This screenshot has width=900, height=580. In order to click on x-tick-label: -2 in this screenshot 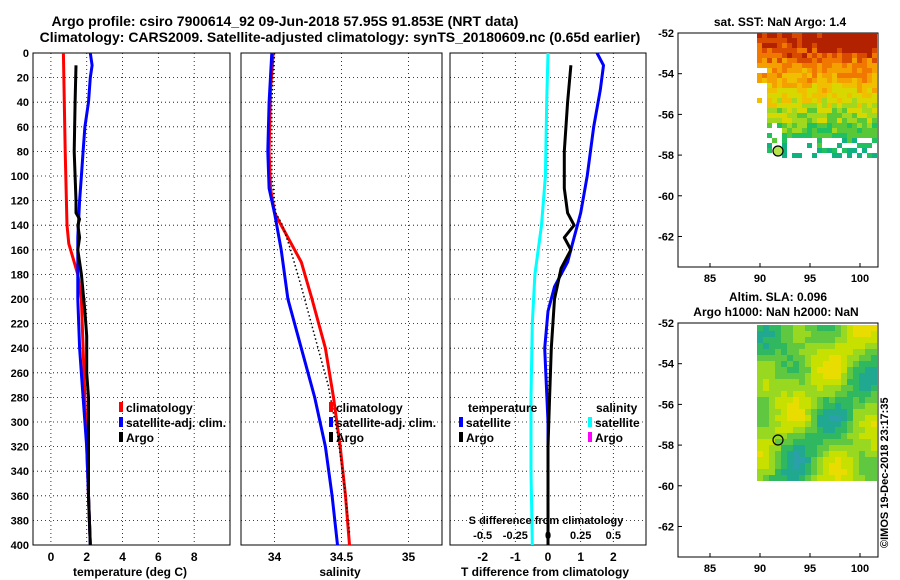, I will do `click(482, 557)`.